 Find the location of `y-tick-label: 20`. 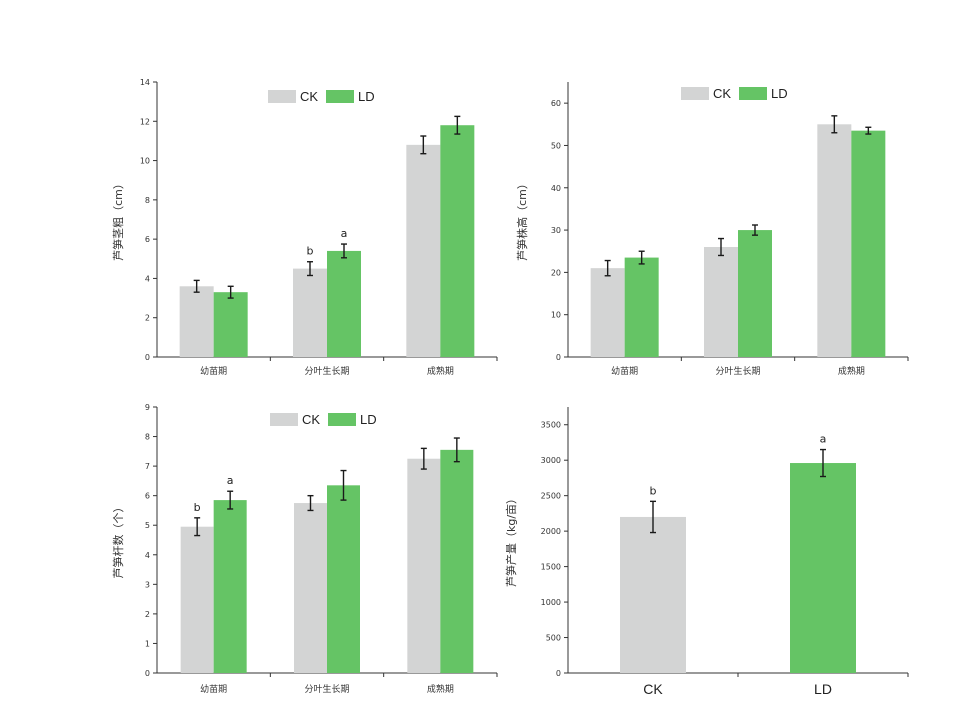

y-tick-label: 20 is located at coordinates (556, 272).